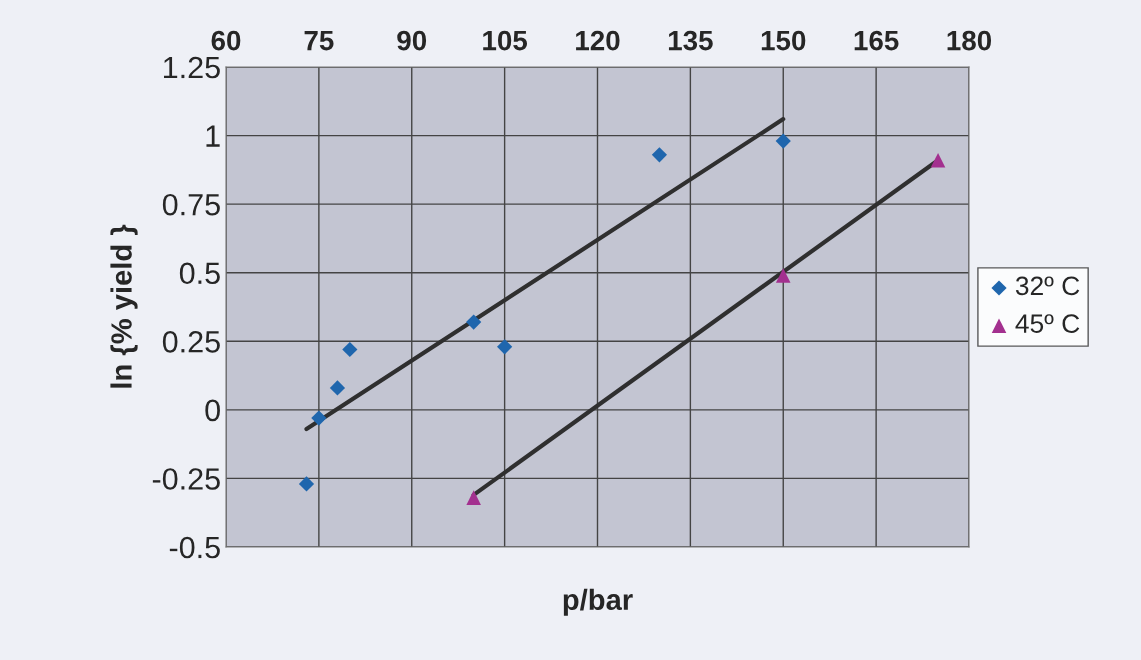  Describe the element at coordinates (319, 41) in the screenshot. I see `x-tick-label: 75` at that location.